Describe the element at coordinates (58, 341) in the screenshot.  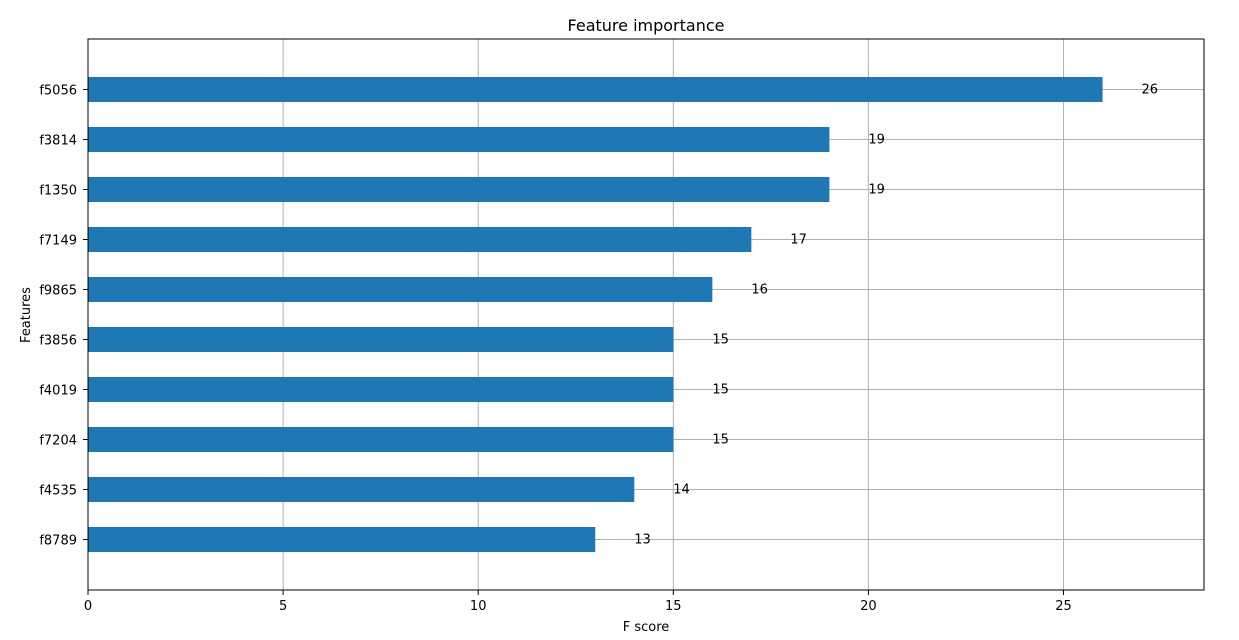
I see `y-tick-label: f3856` at that location.